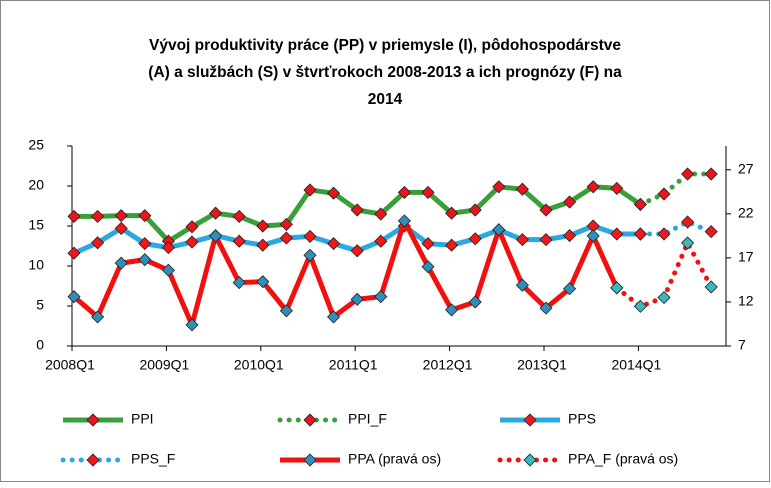 This screenshot has width=771, height=488. Describe the element at coordinates (746, 168) in the screenshot. I see `y2-tick-label: 27` at that location.